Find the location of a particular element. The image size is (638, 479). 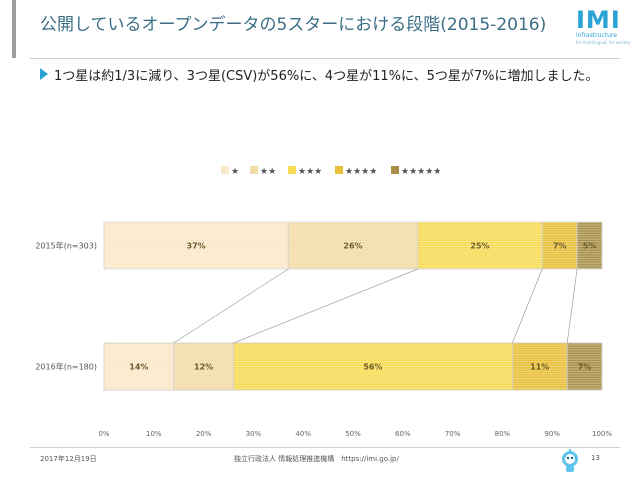

data-label-1-1: 37% is located at coordinates (196, 246).